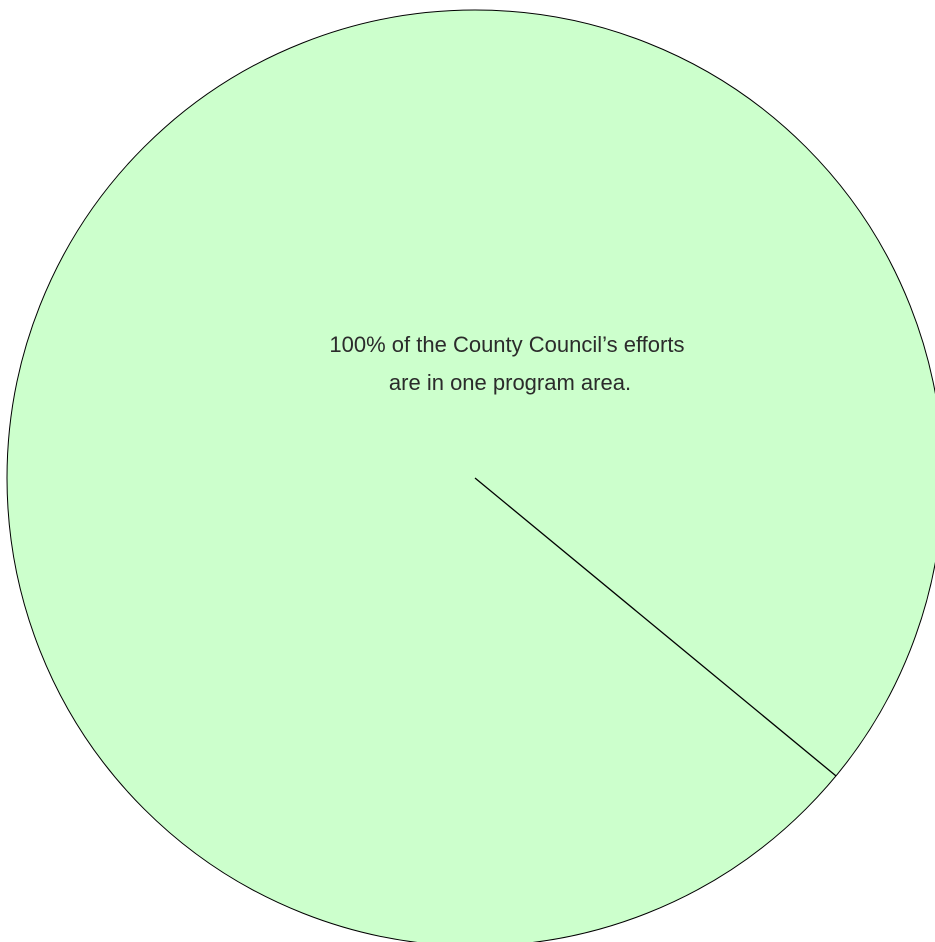  Describe the element at coordinates (506, 344) in the screenshot. I see `annotation-line-1: 100% of the County Council’s efforts` at that location.